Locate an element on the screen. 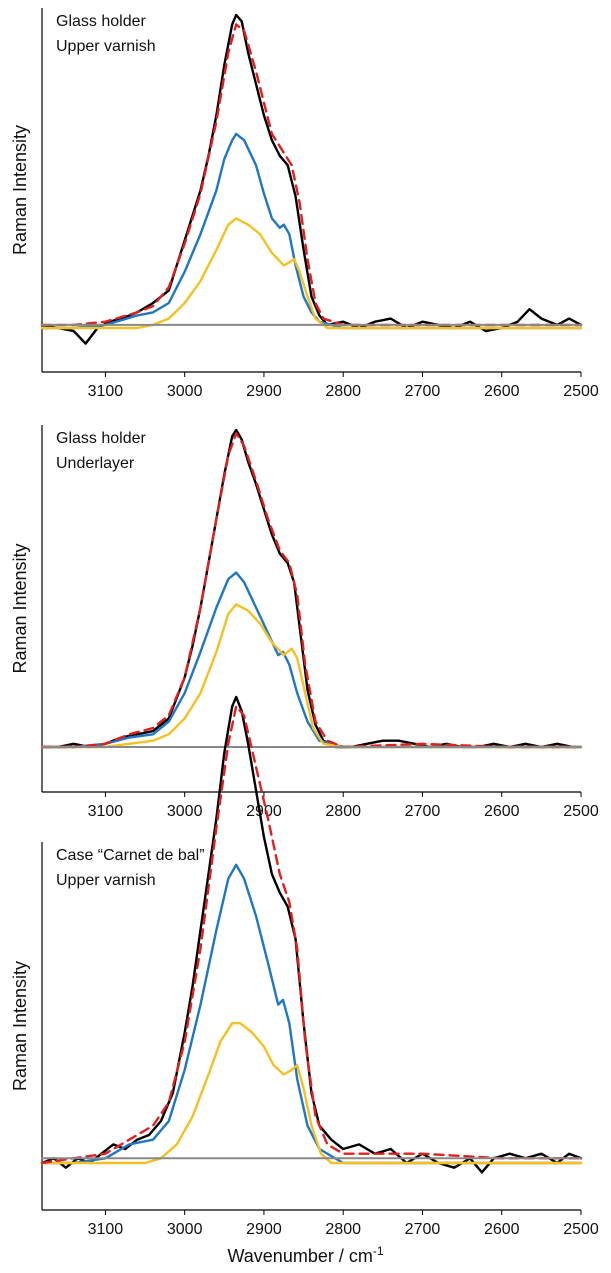 This screenshot has width=611, height=1273. x-axis-label: Wavenumber / cm-1 is located at coordinates (305, 1255).